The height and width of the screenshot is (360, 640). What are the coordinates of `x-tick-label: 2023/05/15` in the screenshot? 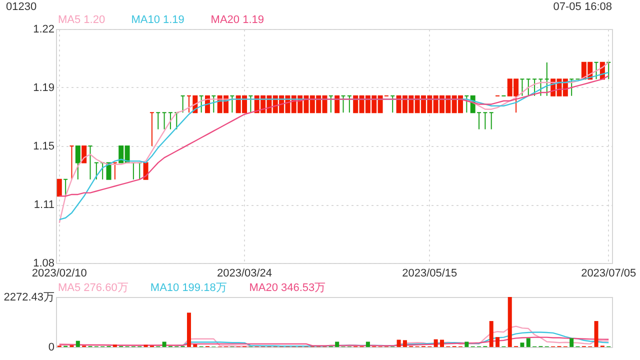 It's located at (430, 274).